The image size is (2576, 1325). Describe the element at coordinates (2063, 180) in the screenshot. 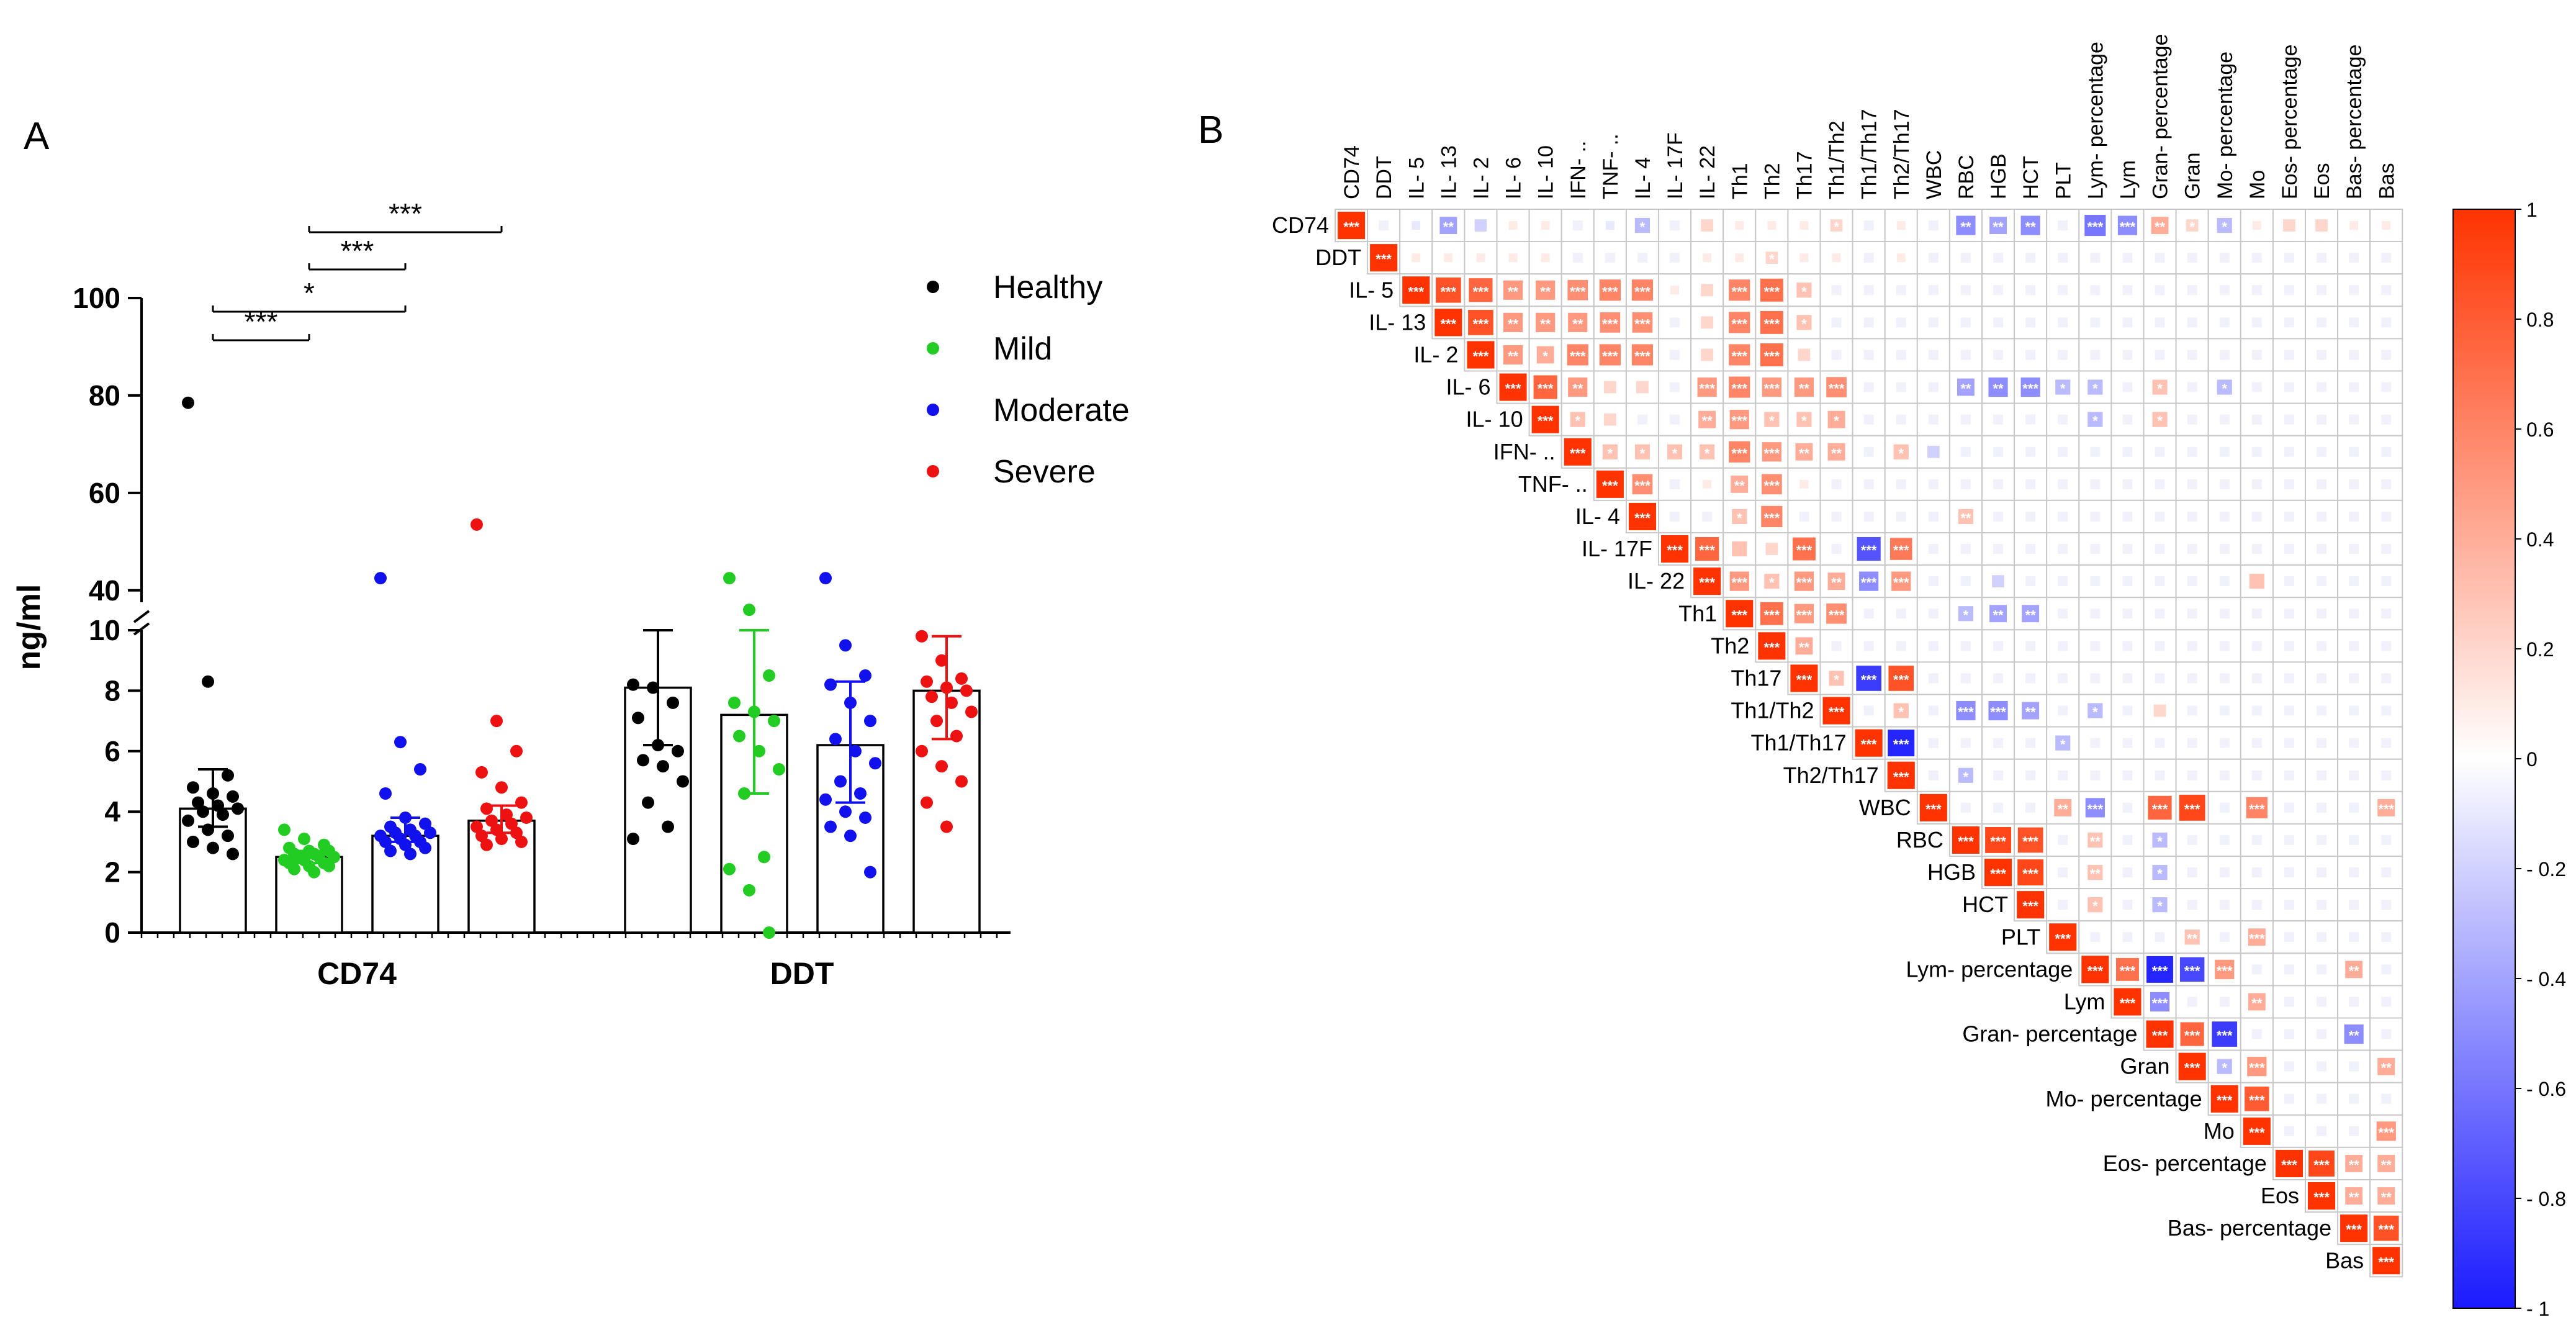

I see `column-label: PLT` at that location.